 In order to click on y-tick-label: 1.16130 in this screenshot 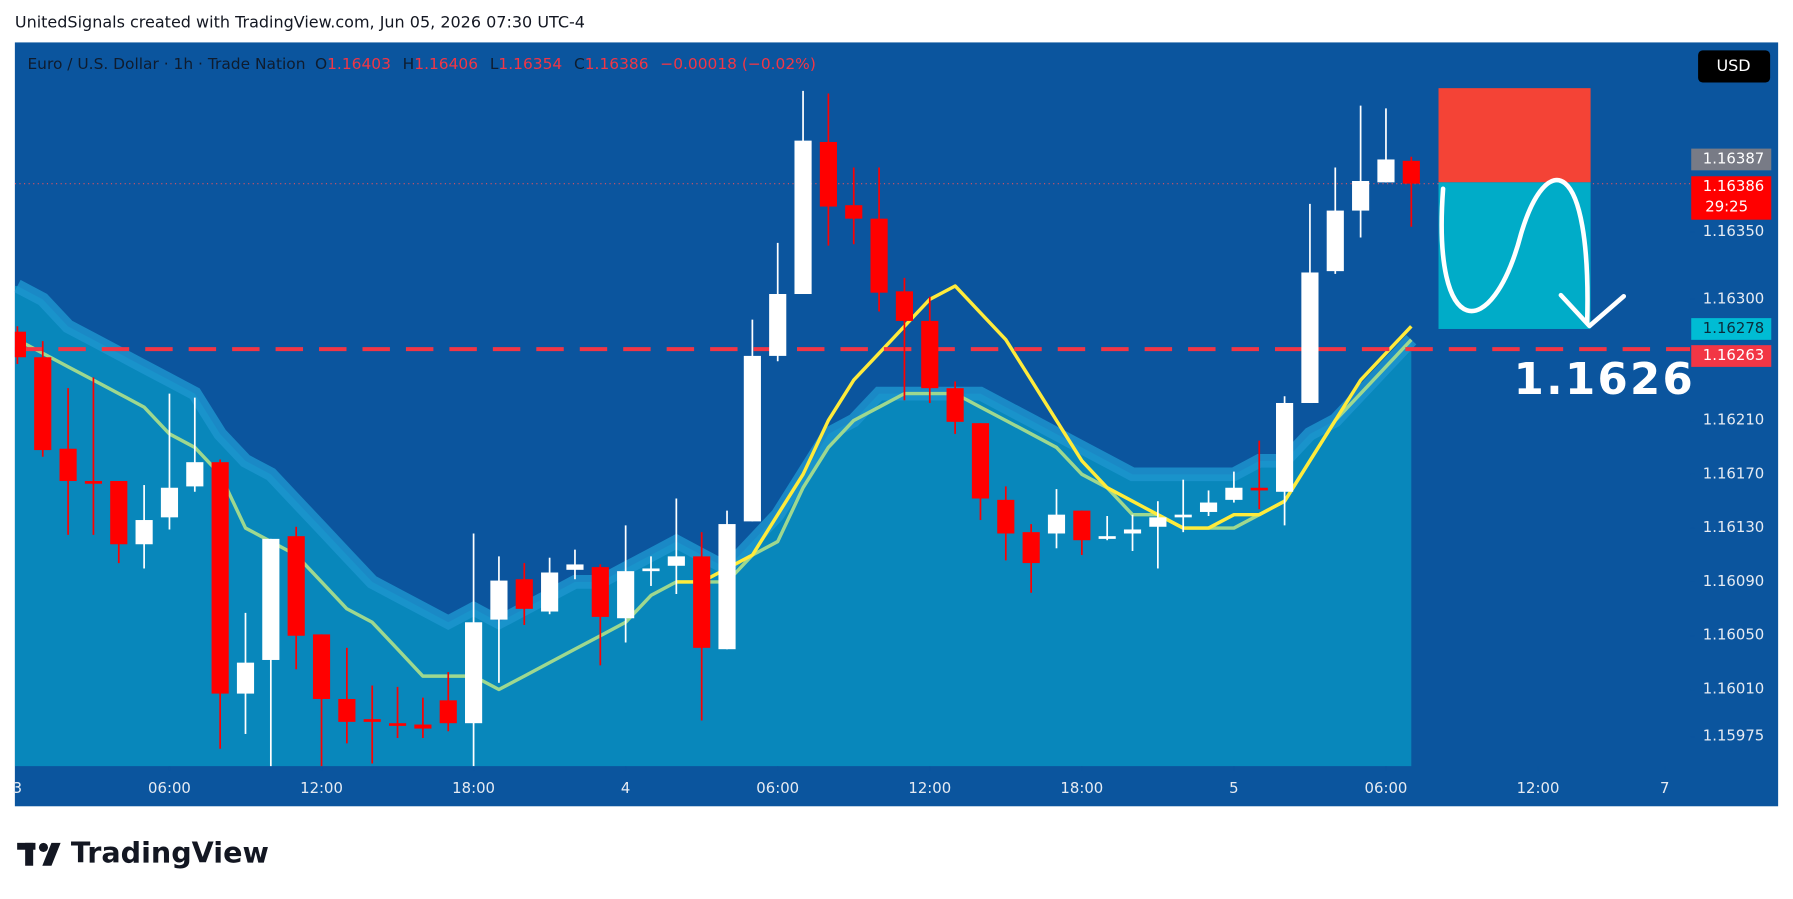, I will do `click(1733, 527)`.